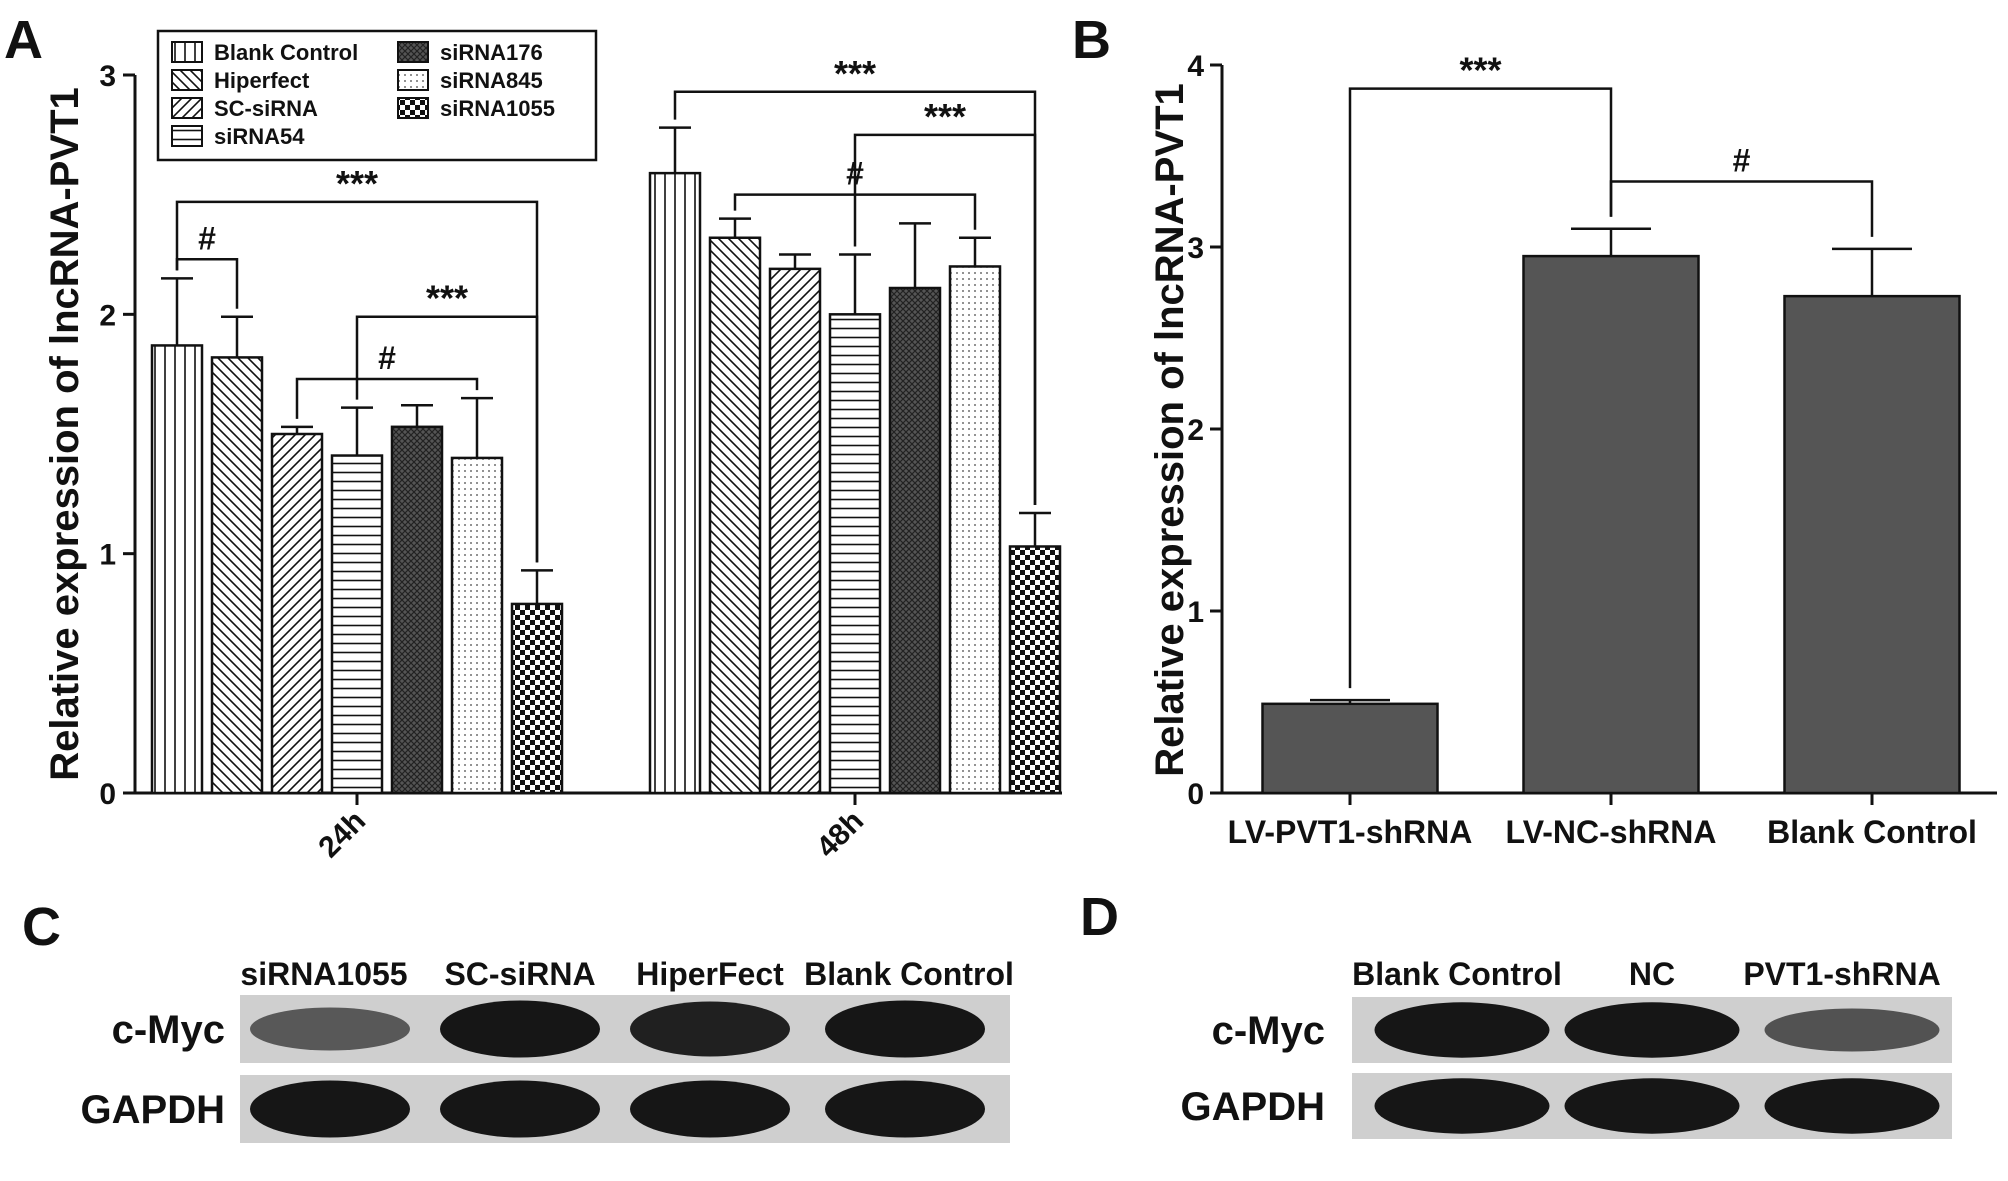 This screenshot has height=1181, width=2008. What do you see at coordinates (153, 1110) in the screenshot?
I see `blot-c-row-label: GAPDH` at bounding box center [153, 1110].